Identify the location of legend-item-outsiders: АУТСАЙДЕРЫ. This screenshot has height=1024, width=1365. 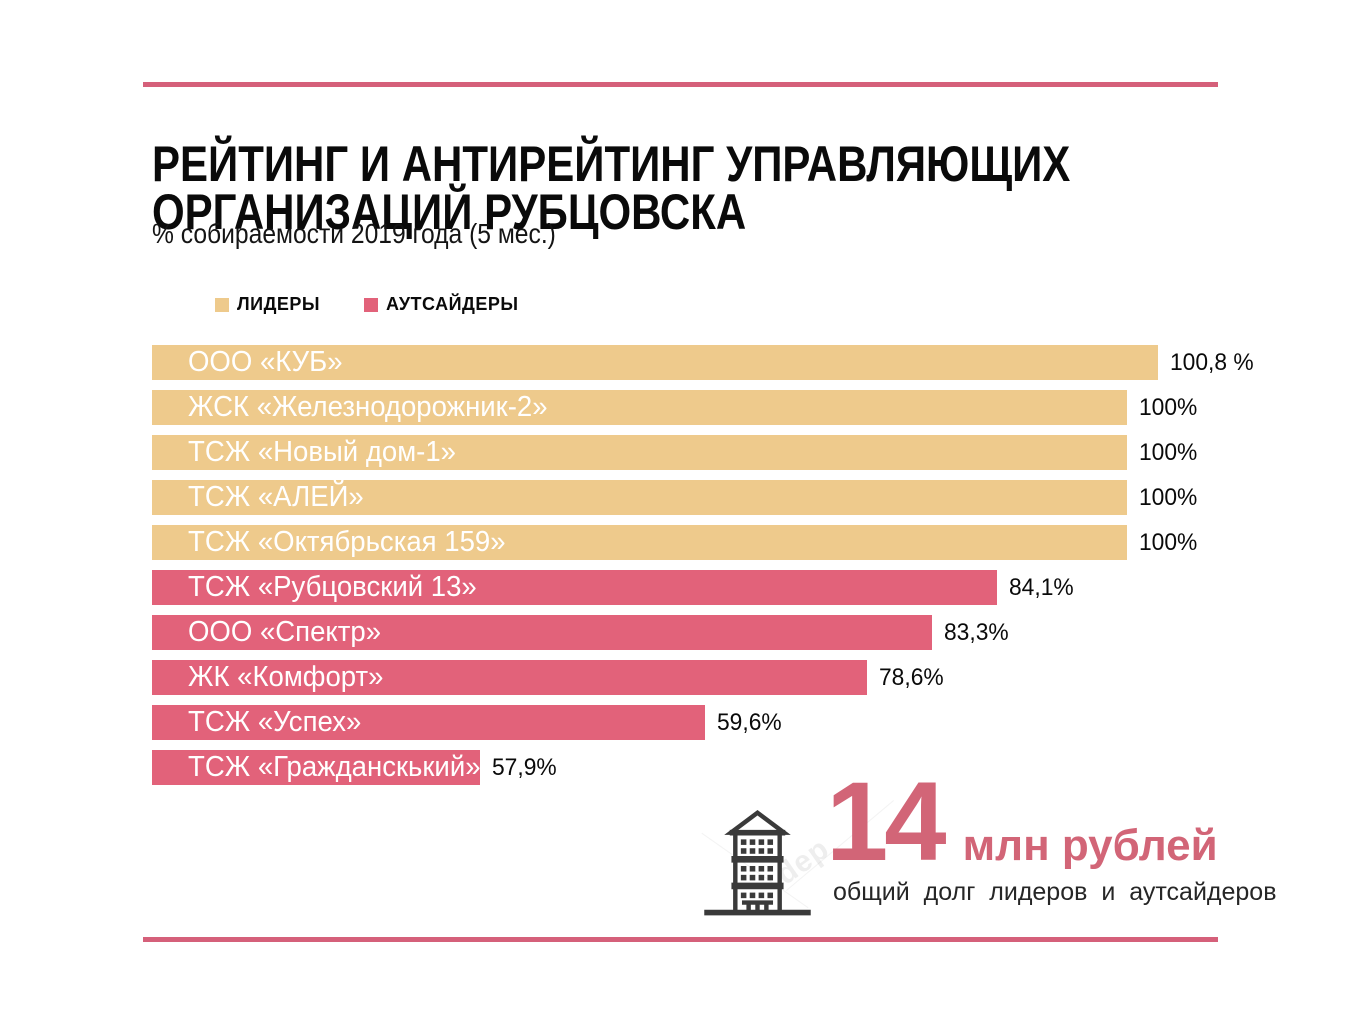
(441, 304).